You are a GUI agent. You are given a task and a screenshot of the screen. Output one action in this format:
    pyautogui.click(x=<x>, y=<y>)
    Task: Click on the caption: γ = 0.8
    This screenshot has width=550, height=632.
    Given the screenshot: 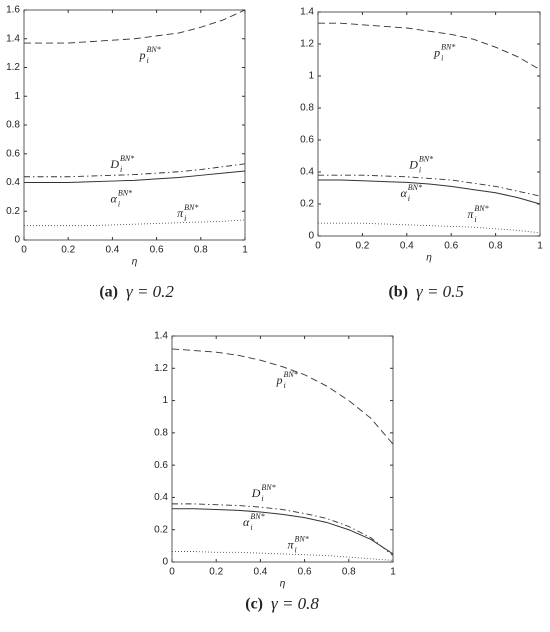 What is the action you would take?
    pyautogui.click(x=295, y=603)
    